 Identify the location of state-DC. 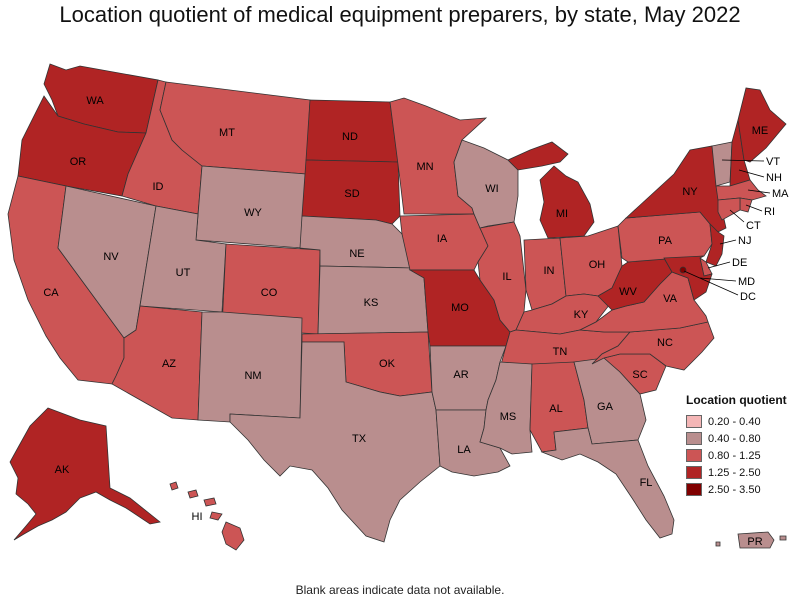
(683, 270).